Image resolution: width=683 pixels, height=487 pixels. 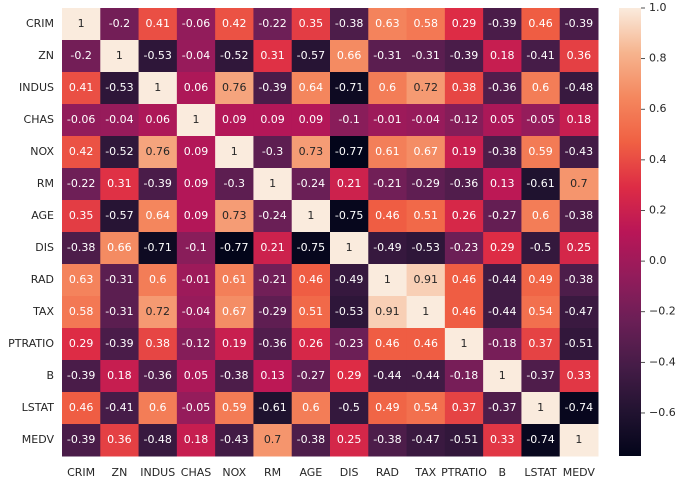 I want to click on y-tick-label: CHAS, so click(x=39, y=119).